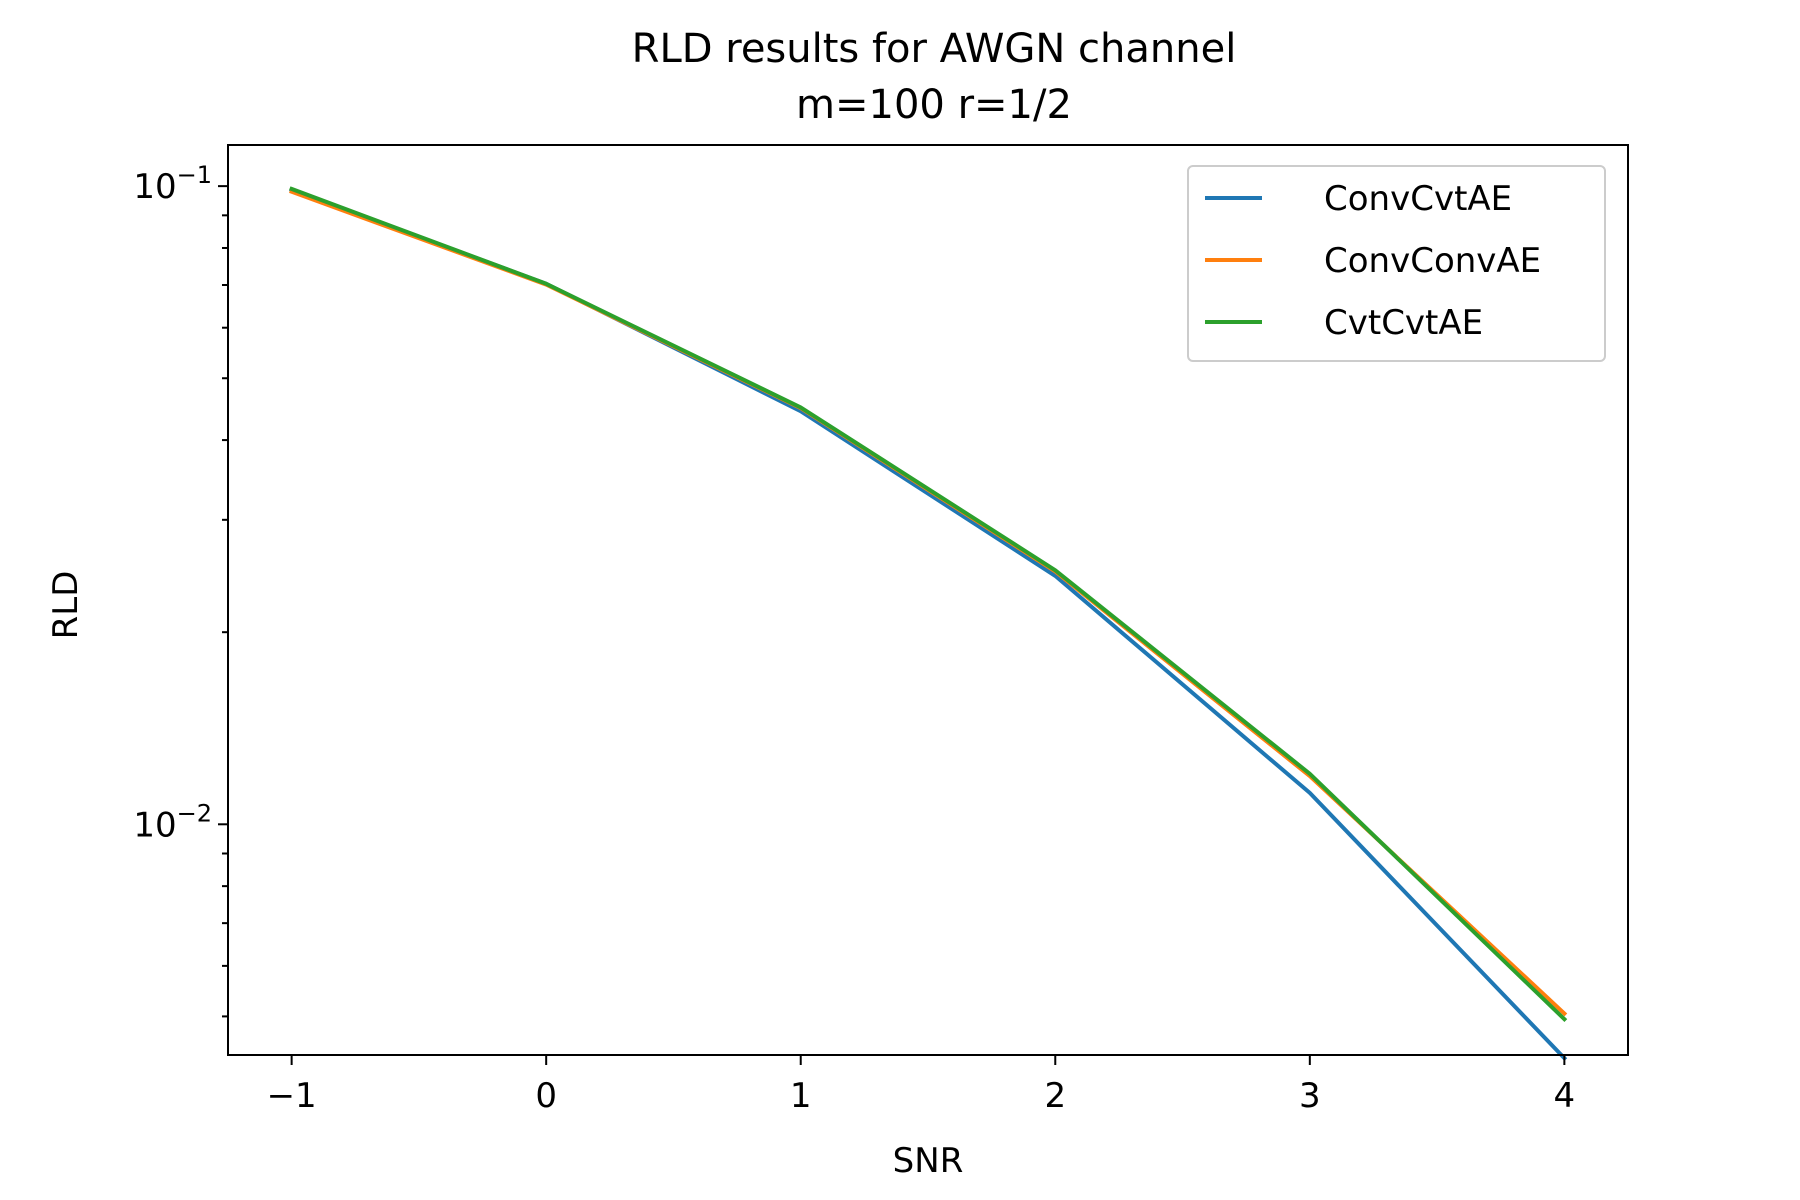 Image resolution: width=1800 pixels, height=1200 pixels. What do you see at coordinates (292, 1096) in the screenshot?
I see `x-tick-label-0: −1` at bounding box center [292, 1096].